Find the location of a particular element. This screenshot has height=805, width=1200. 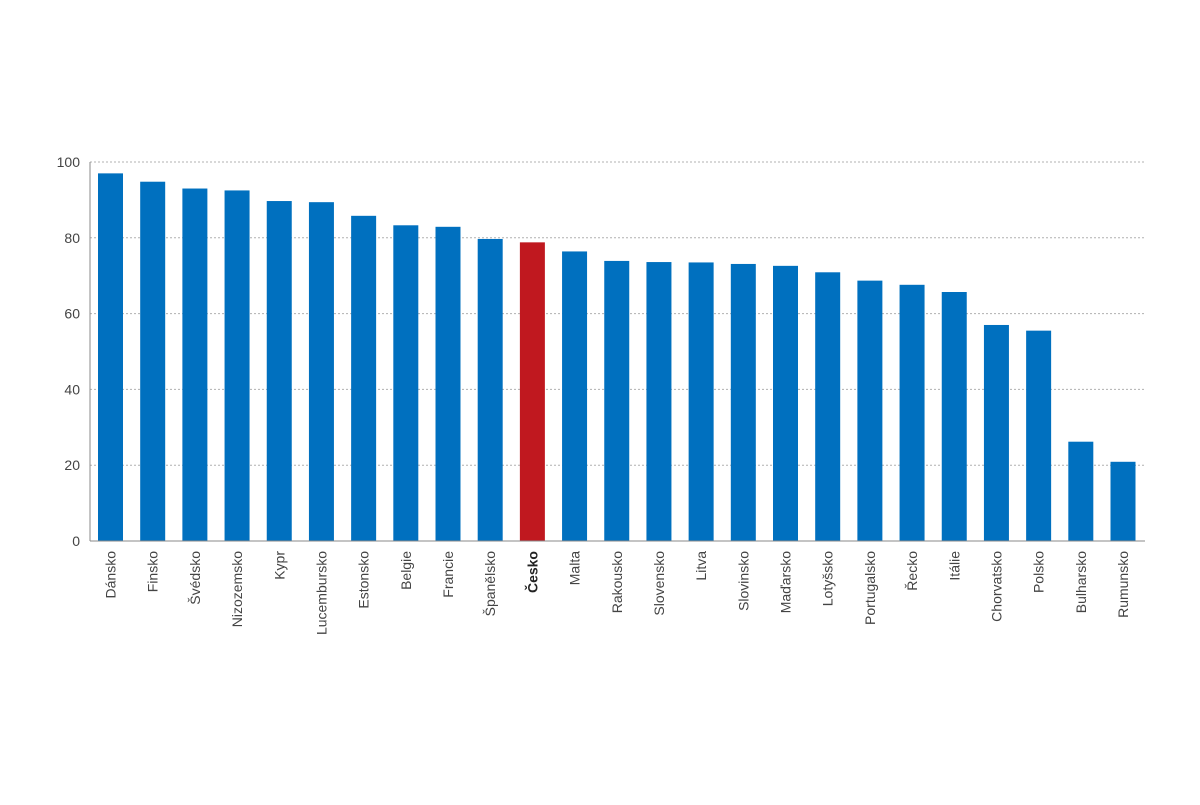

bar-slovensko is located at coordinates (659, 401).